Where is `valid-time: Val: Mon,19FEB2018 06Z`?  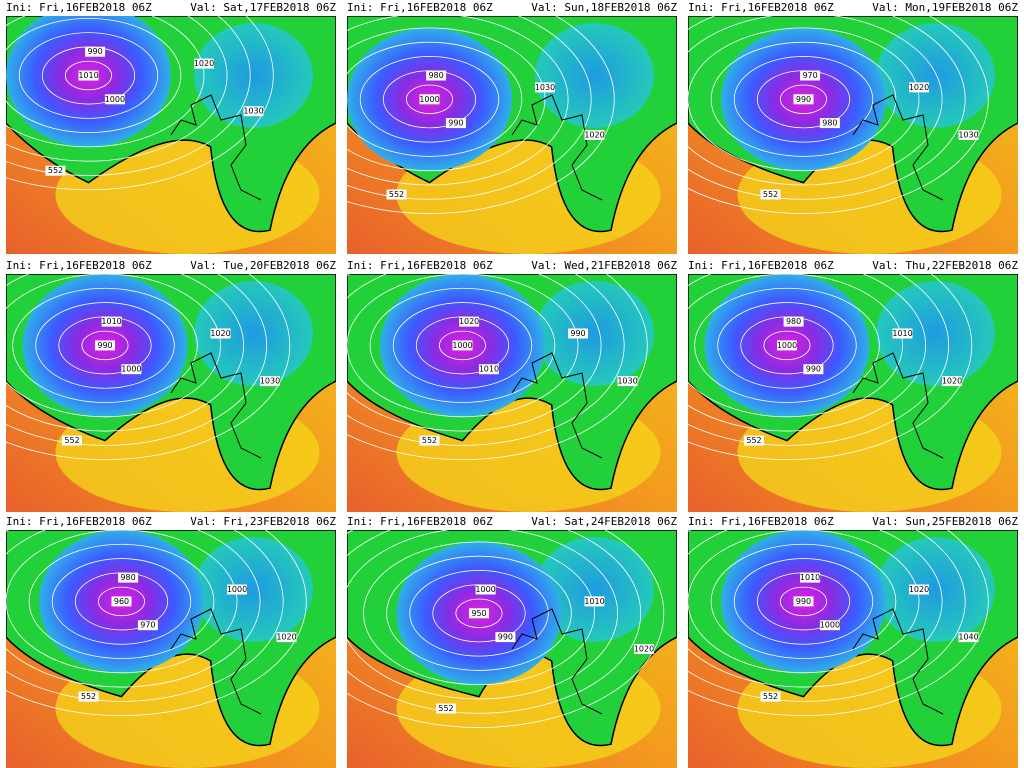 valid-time: Val: Mon,19FEB2018 06Z is located at coordinates (945, 7).